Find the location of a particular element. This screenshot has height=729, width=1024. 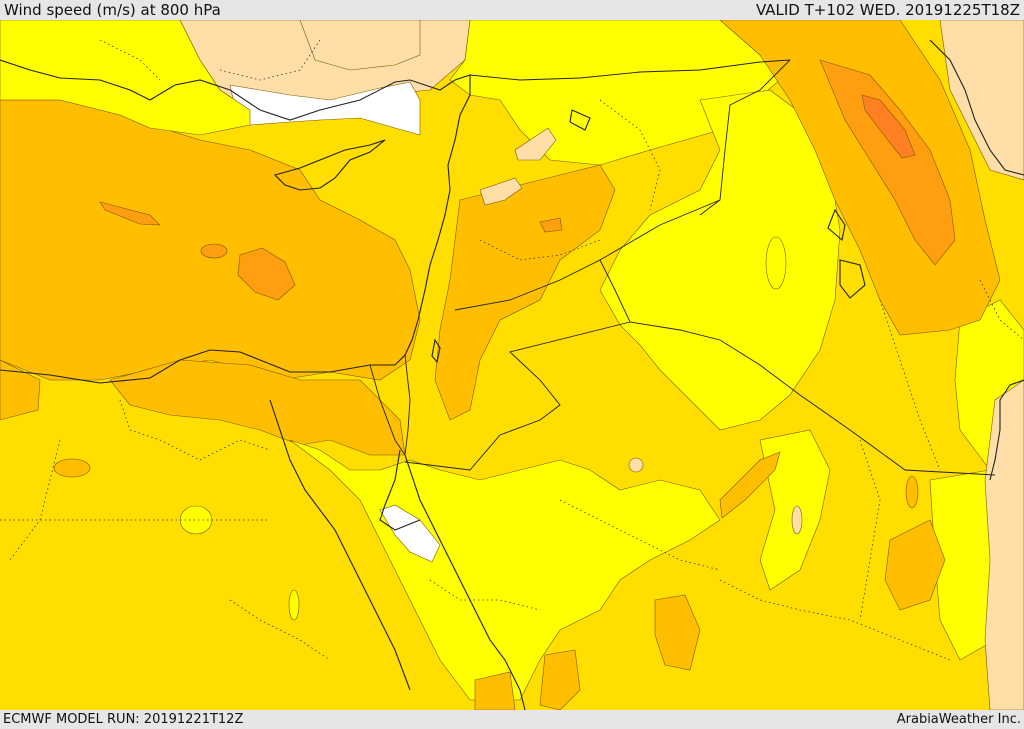

yellow-region-north is located at coordinates (125, 78).